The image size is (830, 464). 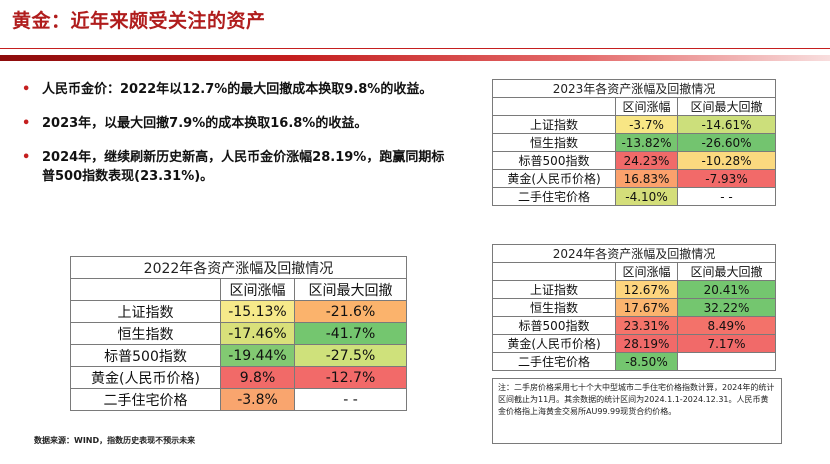 I want to click on gain-cell: -3.7%, so click(x=646, y=124).